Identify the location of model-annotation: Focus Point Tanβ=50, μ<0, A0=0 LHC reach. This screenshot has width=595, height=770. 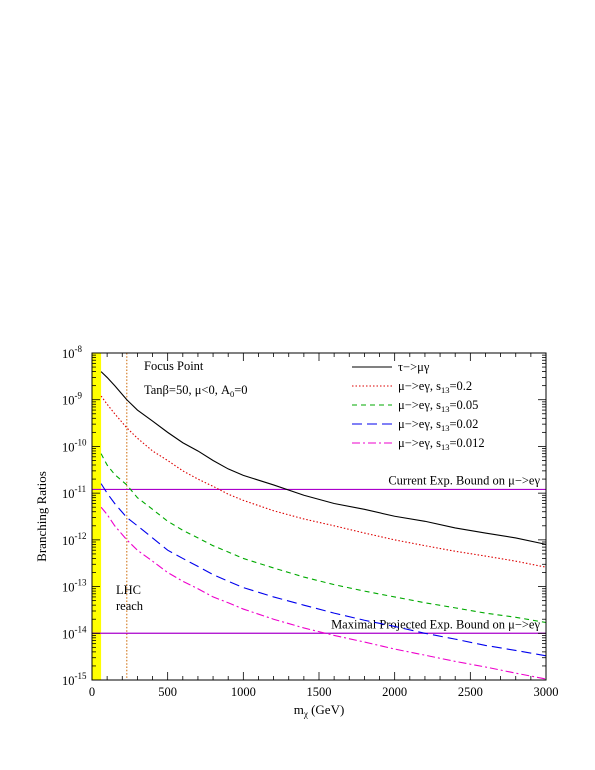
(182, 486).